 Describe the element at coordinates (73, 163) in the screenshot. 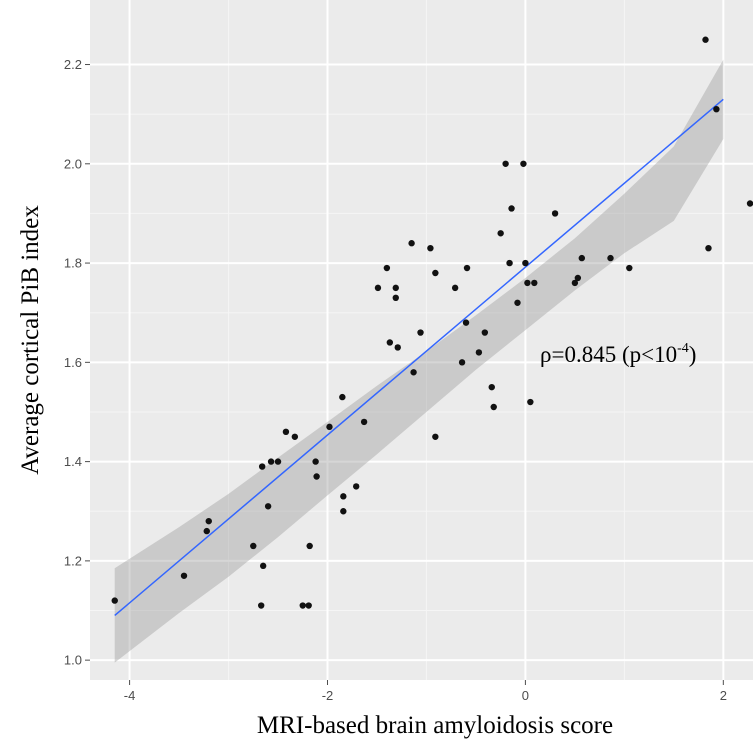

I see `y-tick-label: 2.0` at that location.